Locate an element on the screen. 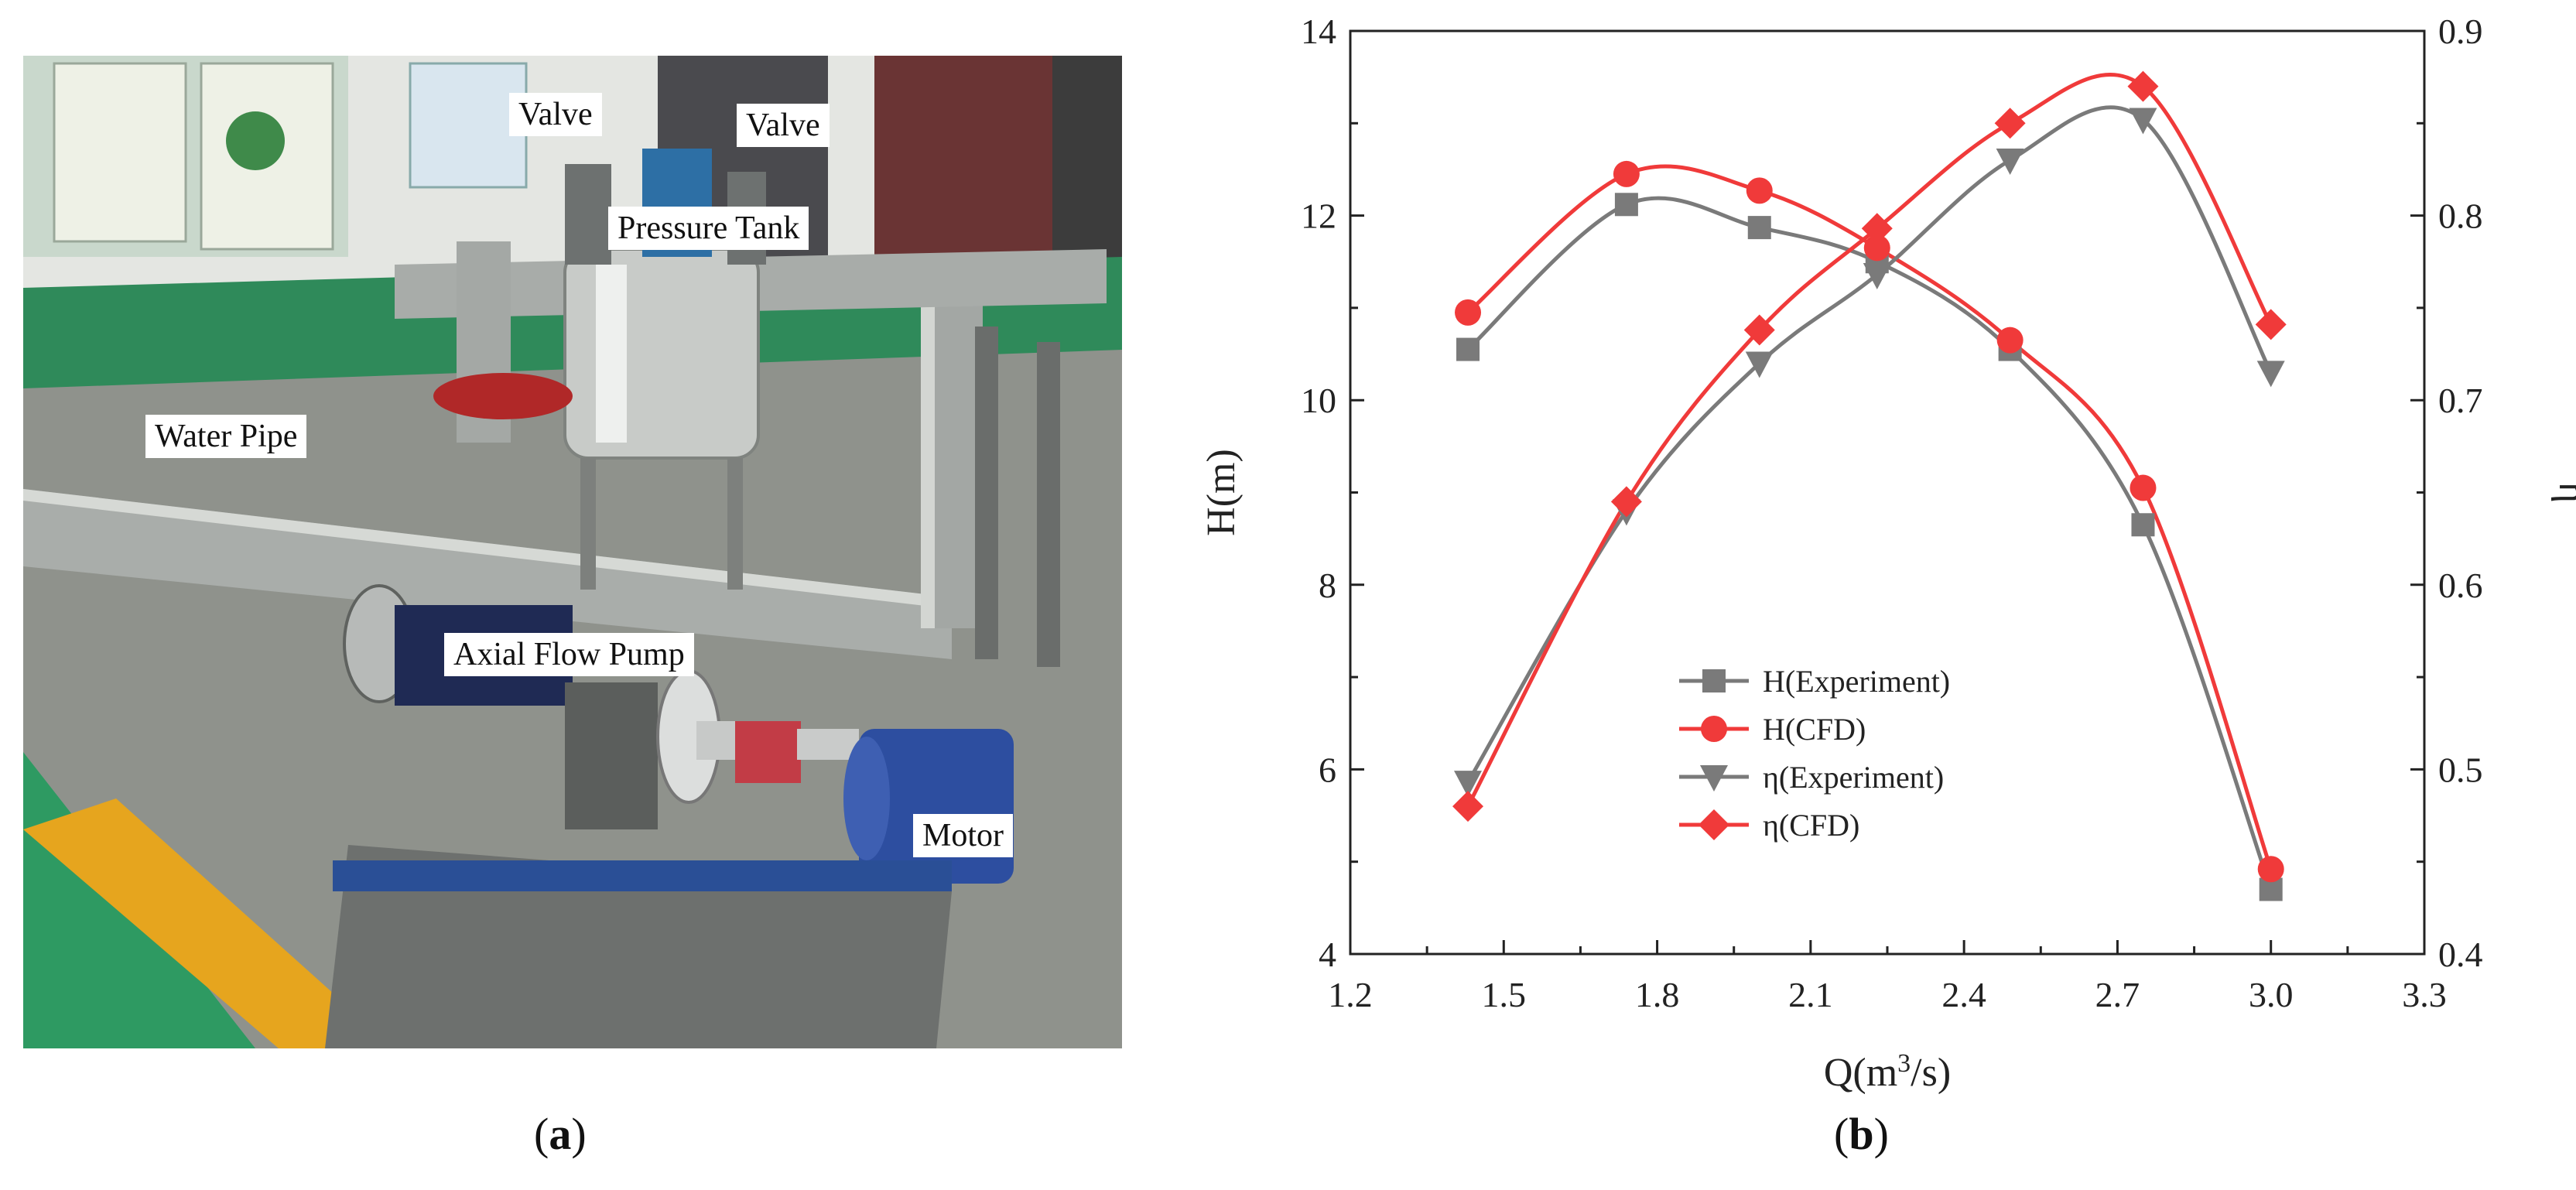  legend-label: H(CFD) is located at coordinates (1815, 729).